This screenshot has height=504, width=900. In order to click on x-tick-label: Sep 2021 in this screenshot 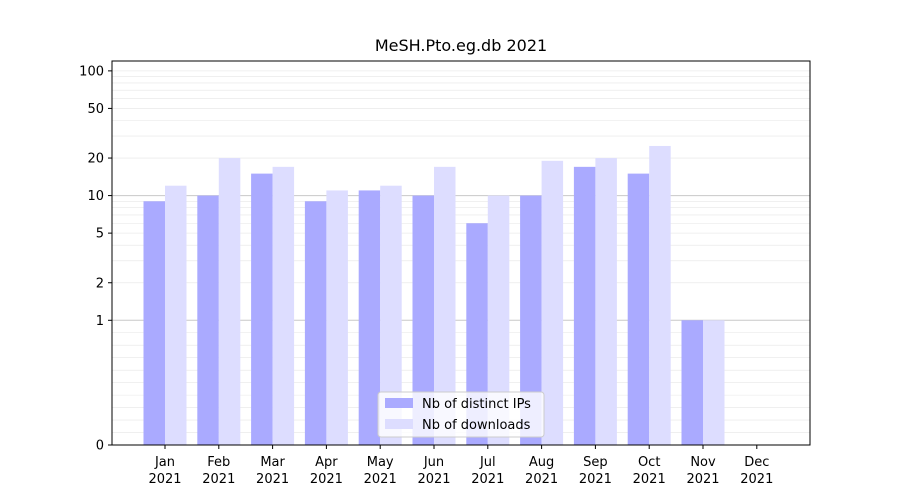, I will do `click(595, 471)`.